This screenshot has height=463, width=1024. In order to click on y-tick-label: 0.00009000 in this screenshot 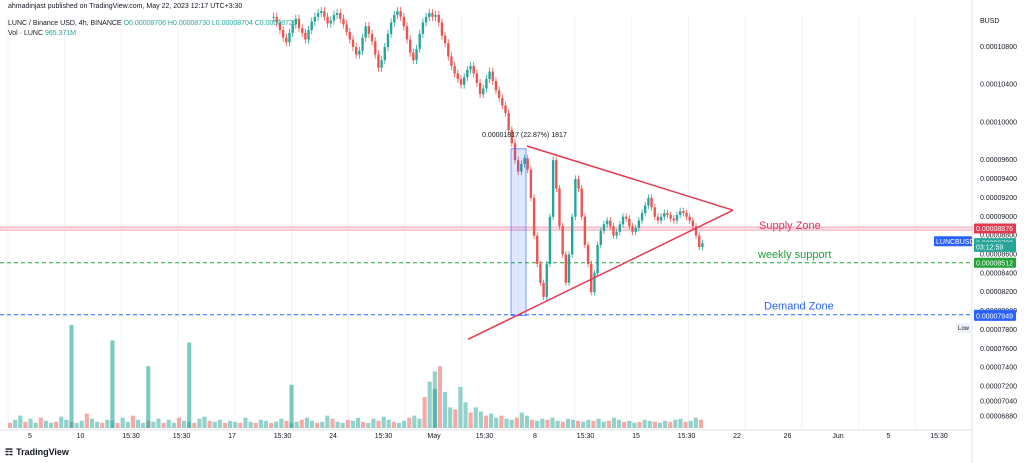, I will do `click(998, 217)`.